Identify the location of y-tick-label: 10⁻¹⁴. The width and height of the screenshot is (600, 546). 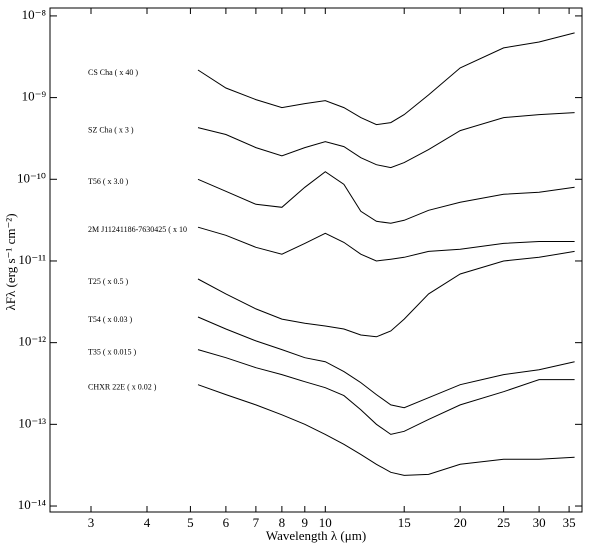
(32, 504).